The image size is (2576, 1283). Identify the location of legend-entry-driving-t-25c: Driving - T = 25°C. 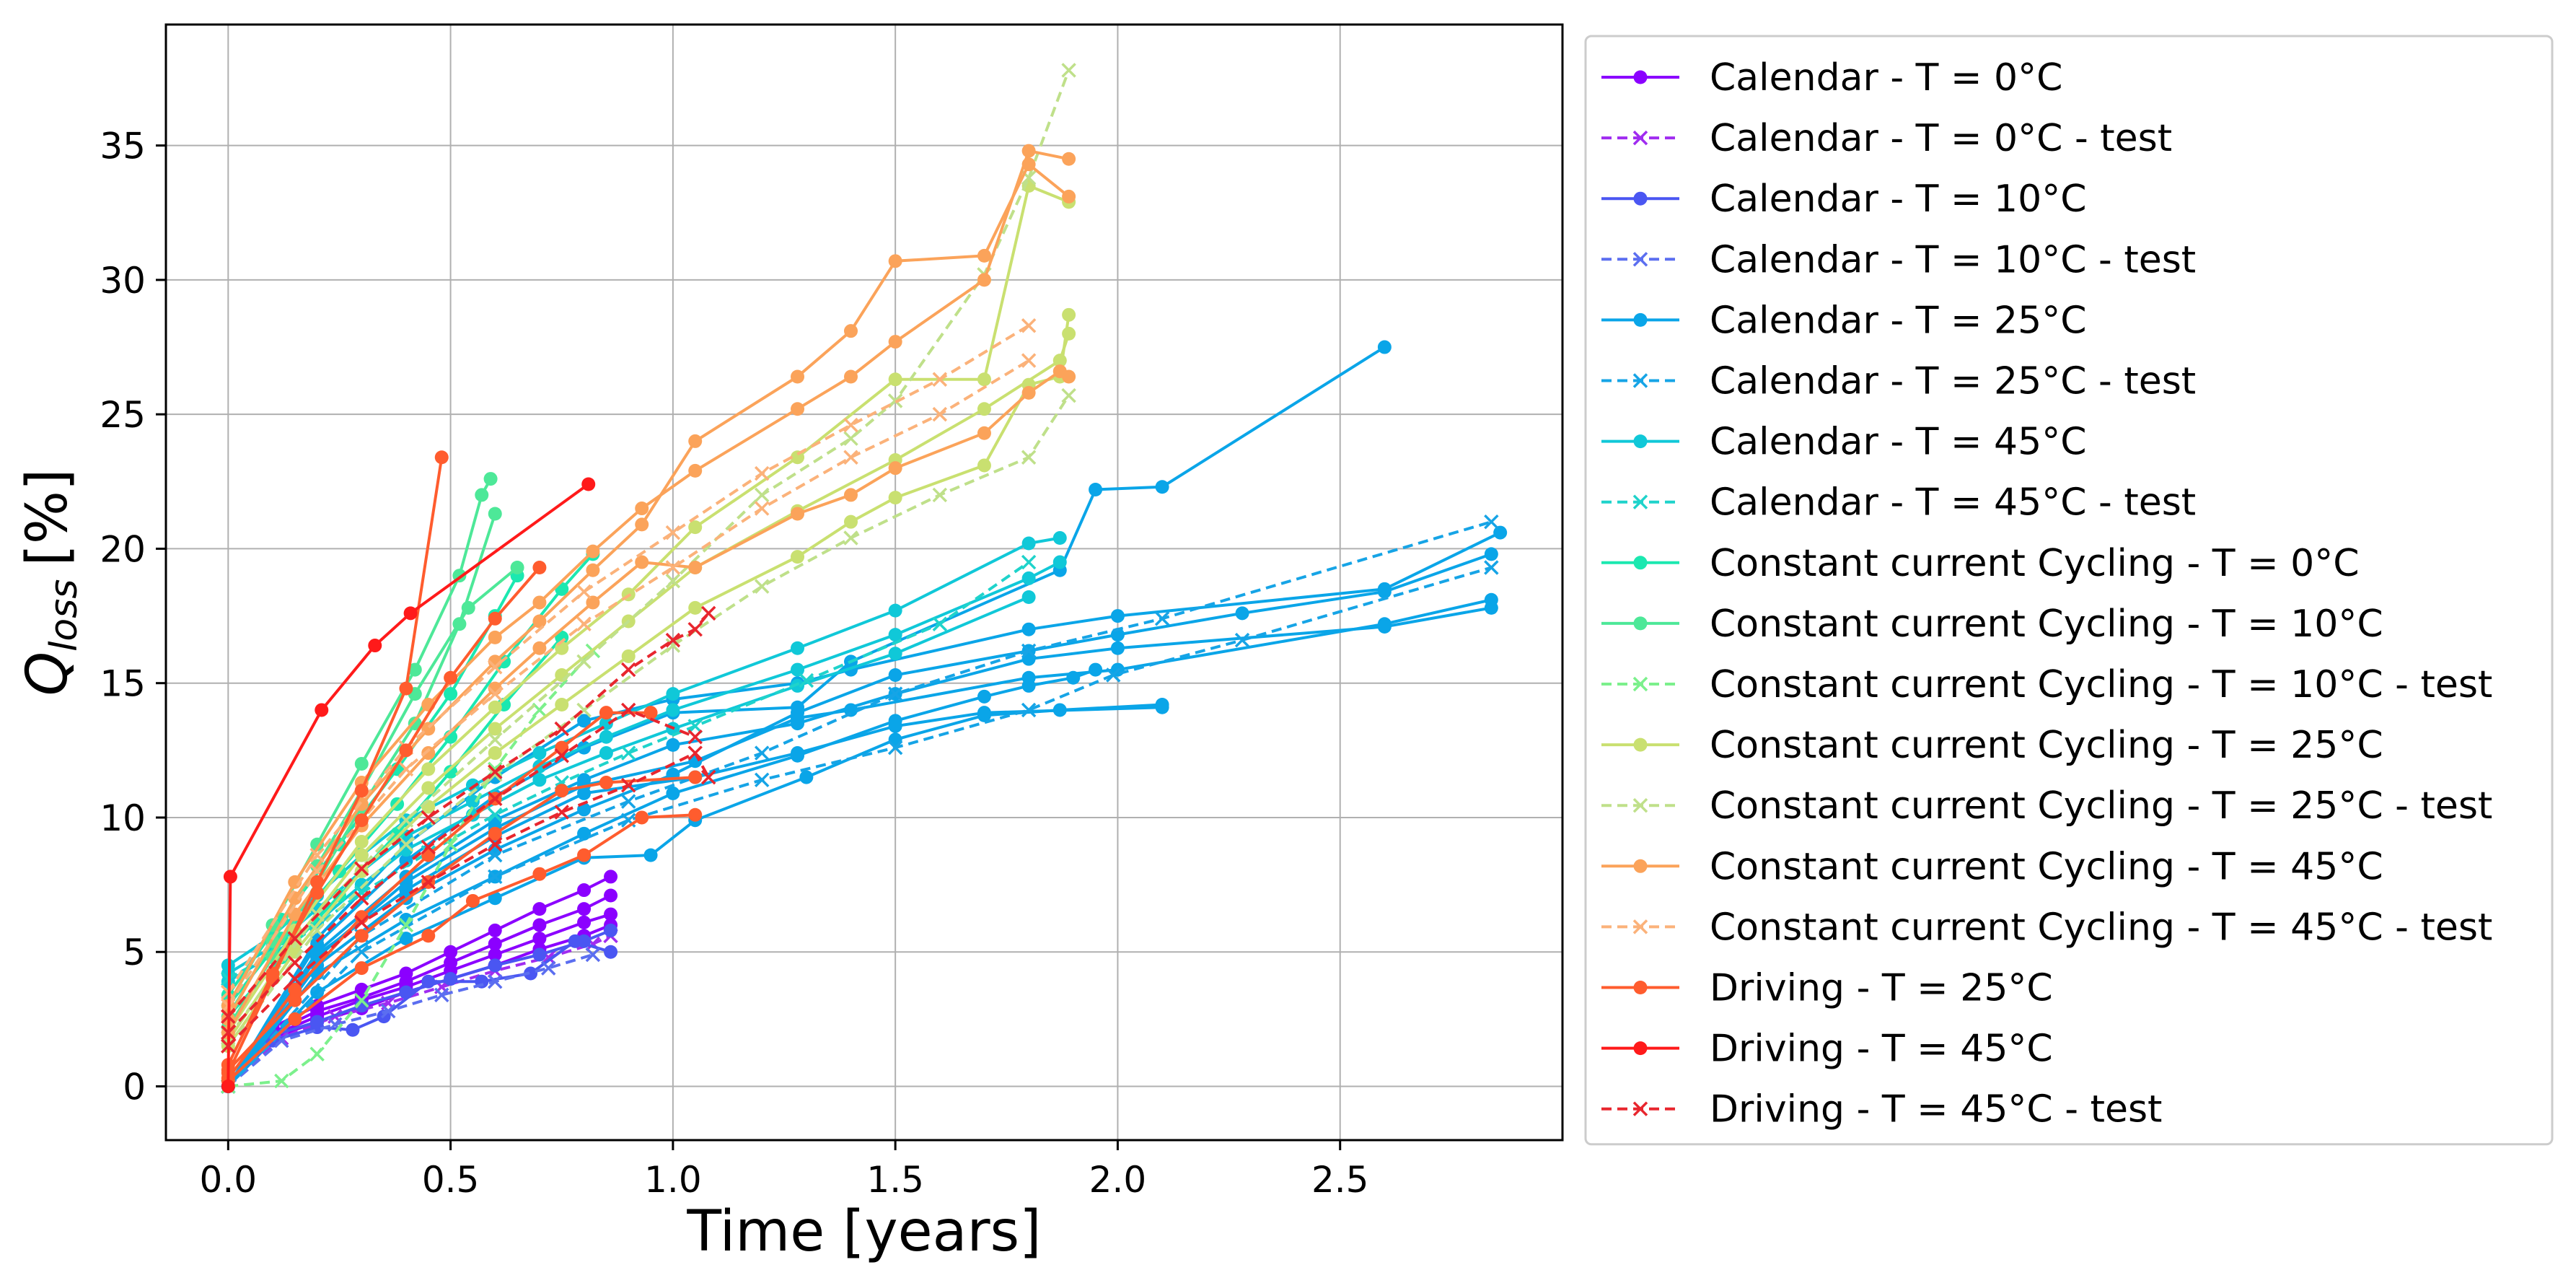
(1827, 989).